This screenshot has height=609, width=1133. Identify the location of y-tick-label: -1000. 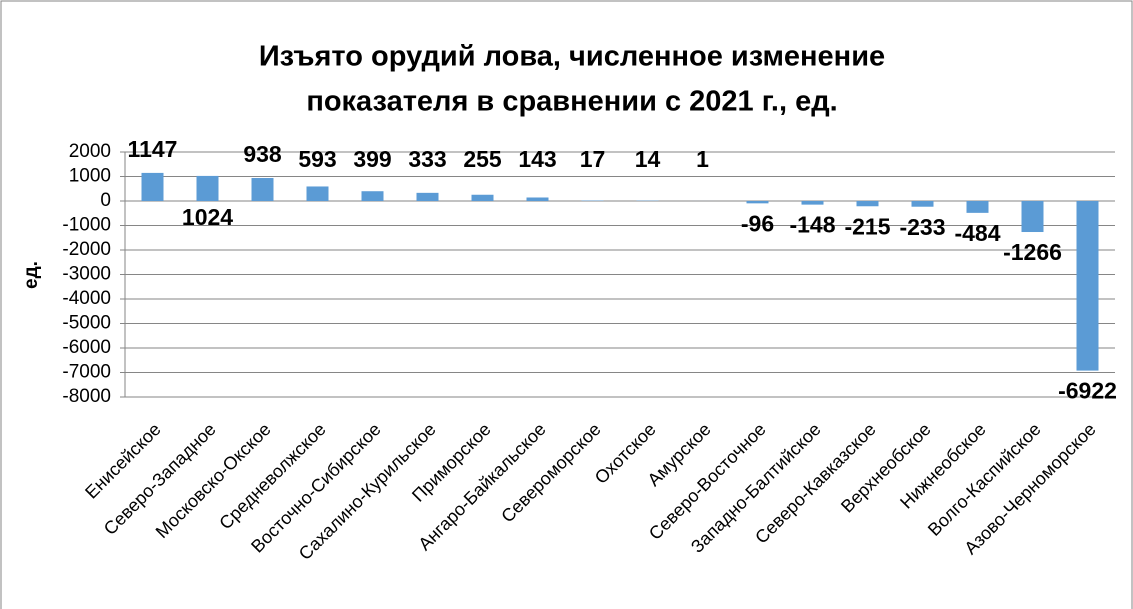
(86, 225).